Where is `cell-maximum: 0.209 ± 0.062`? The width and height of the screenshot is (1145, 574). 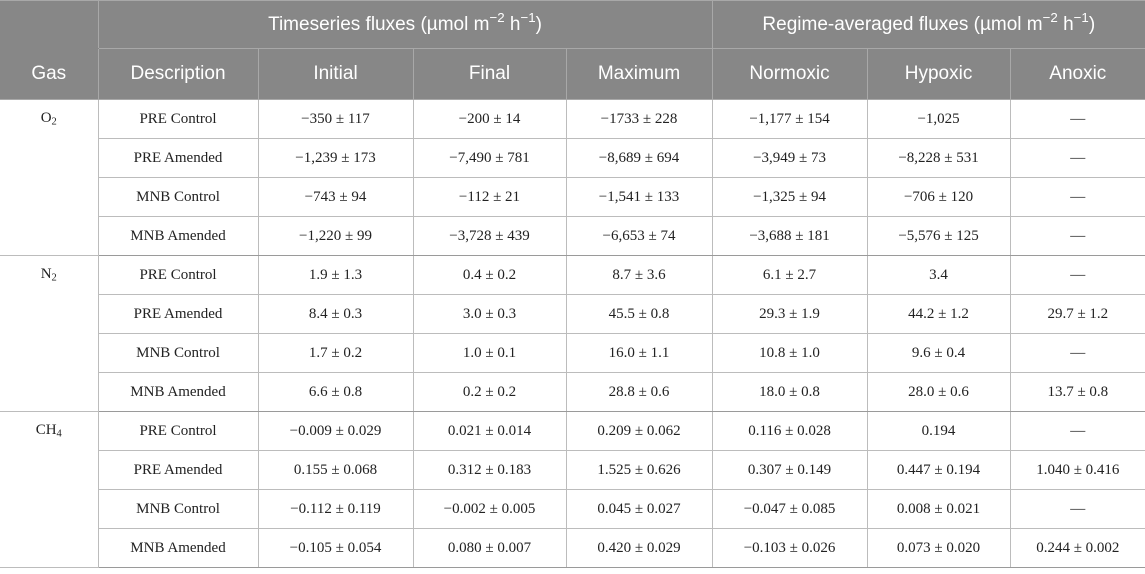
cell-maximum: 0.209 ± 0.062 is located at coordinates (639, 431).